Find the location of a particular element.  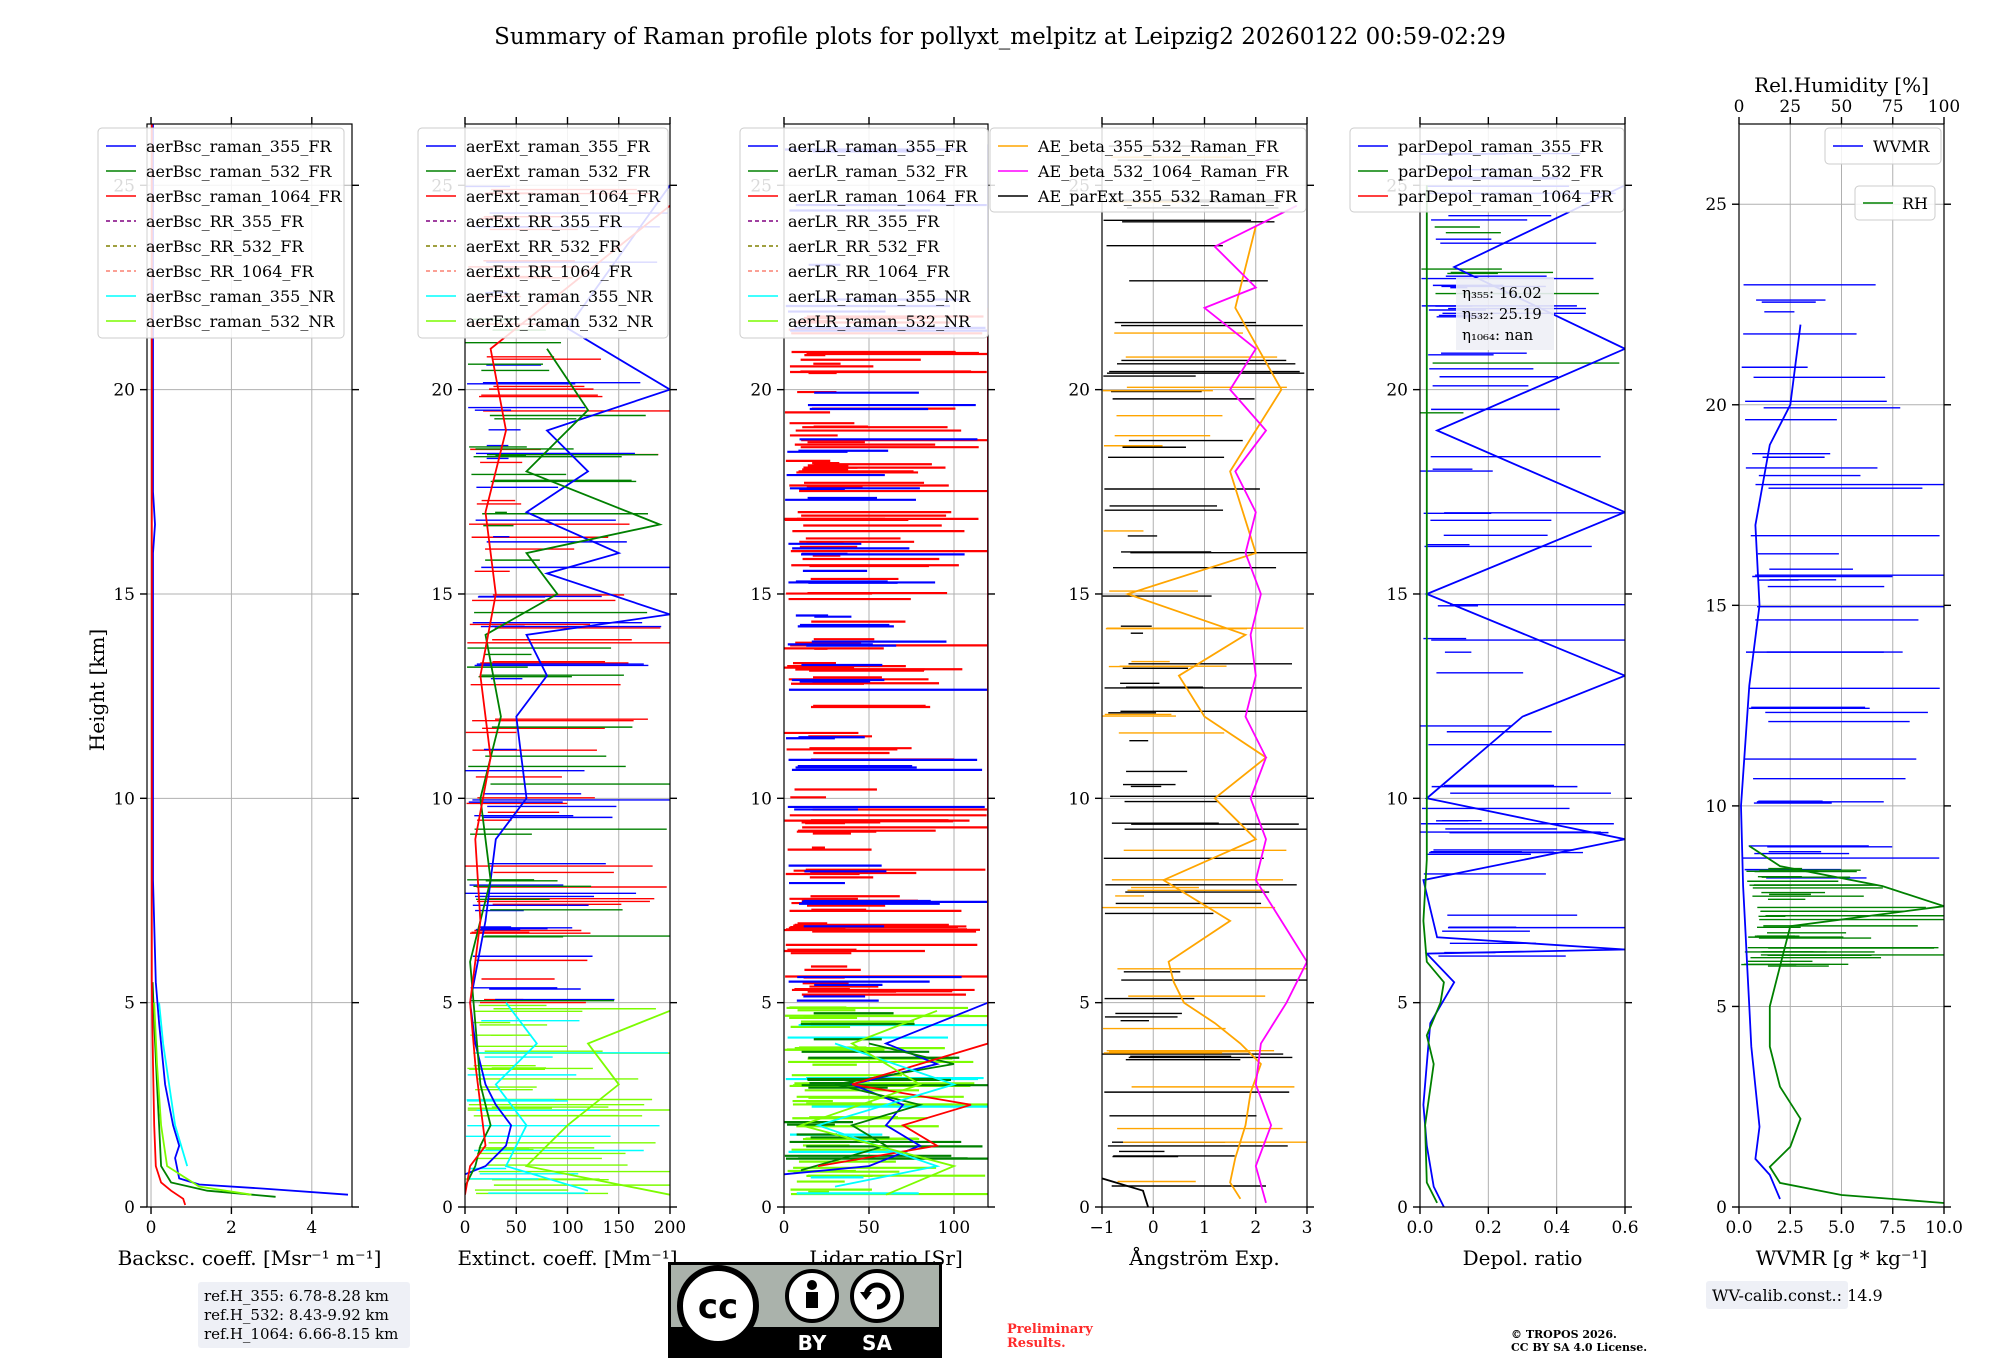

depol-axes-frame is located at coordinates (1522, 665).